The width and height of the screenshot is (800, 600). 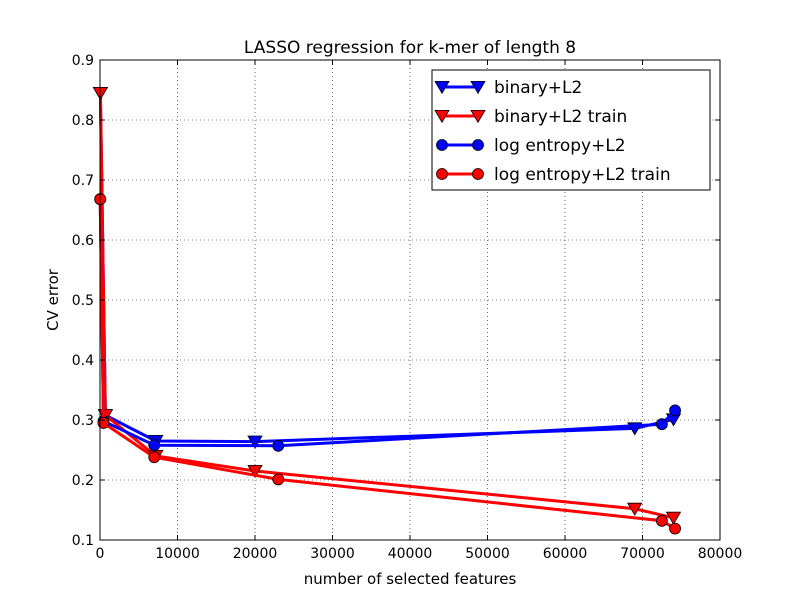 What do you see at coordinates (410, 554) in the screenshot?
I see `x-tick-label: 40000` at bounding box center [410, 554].